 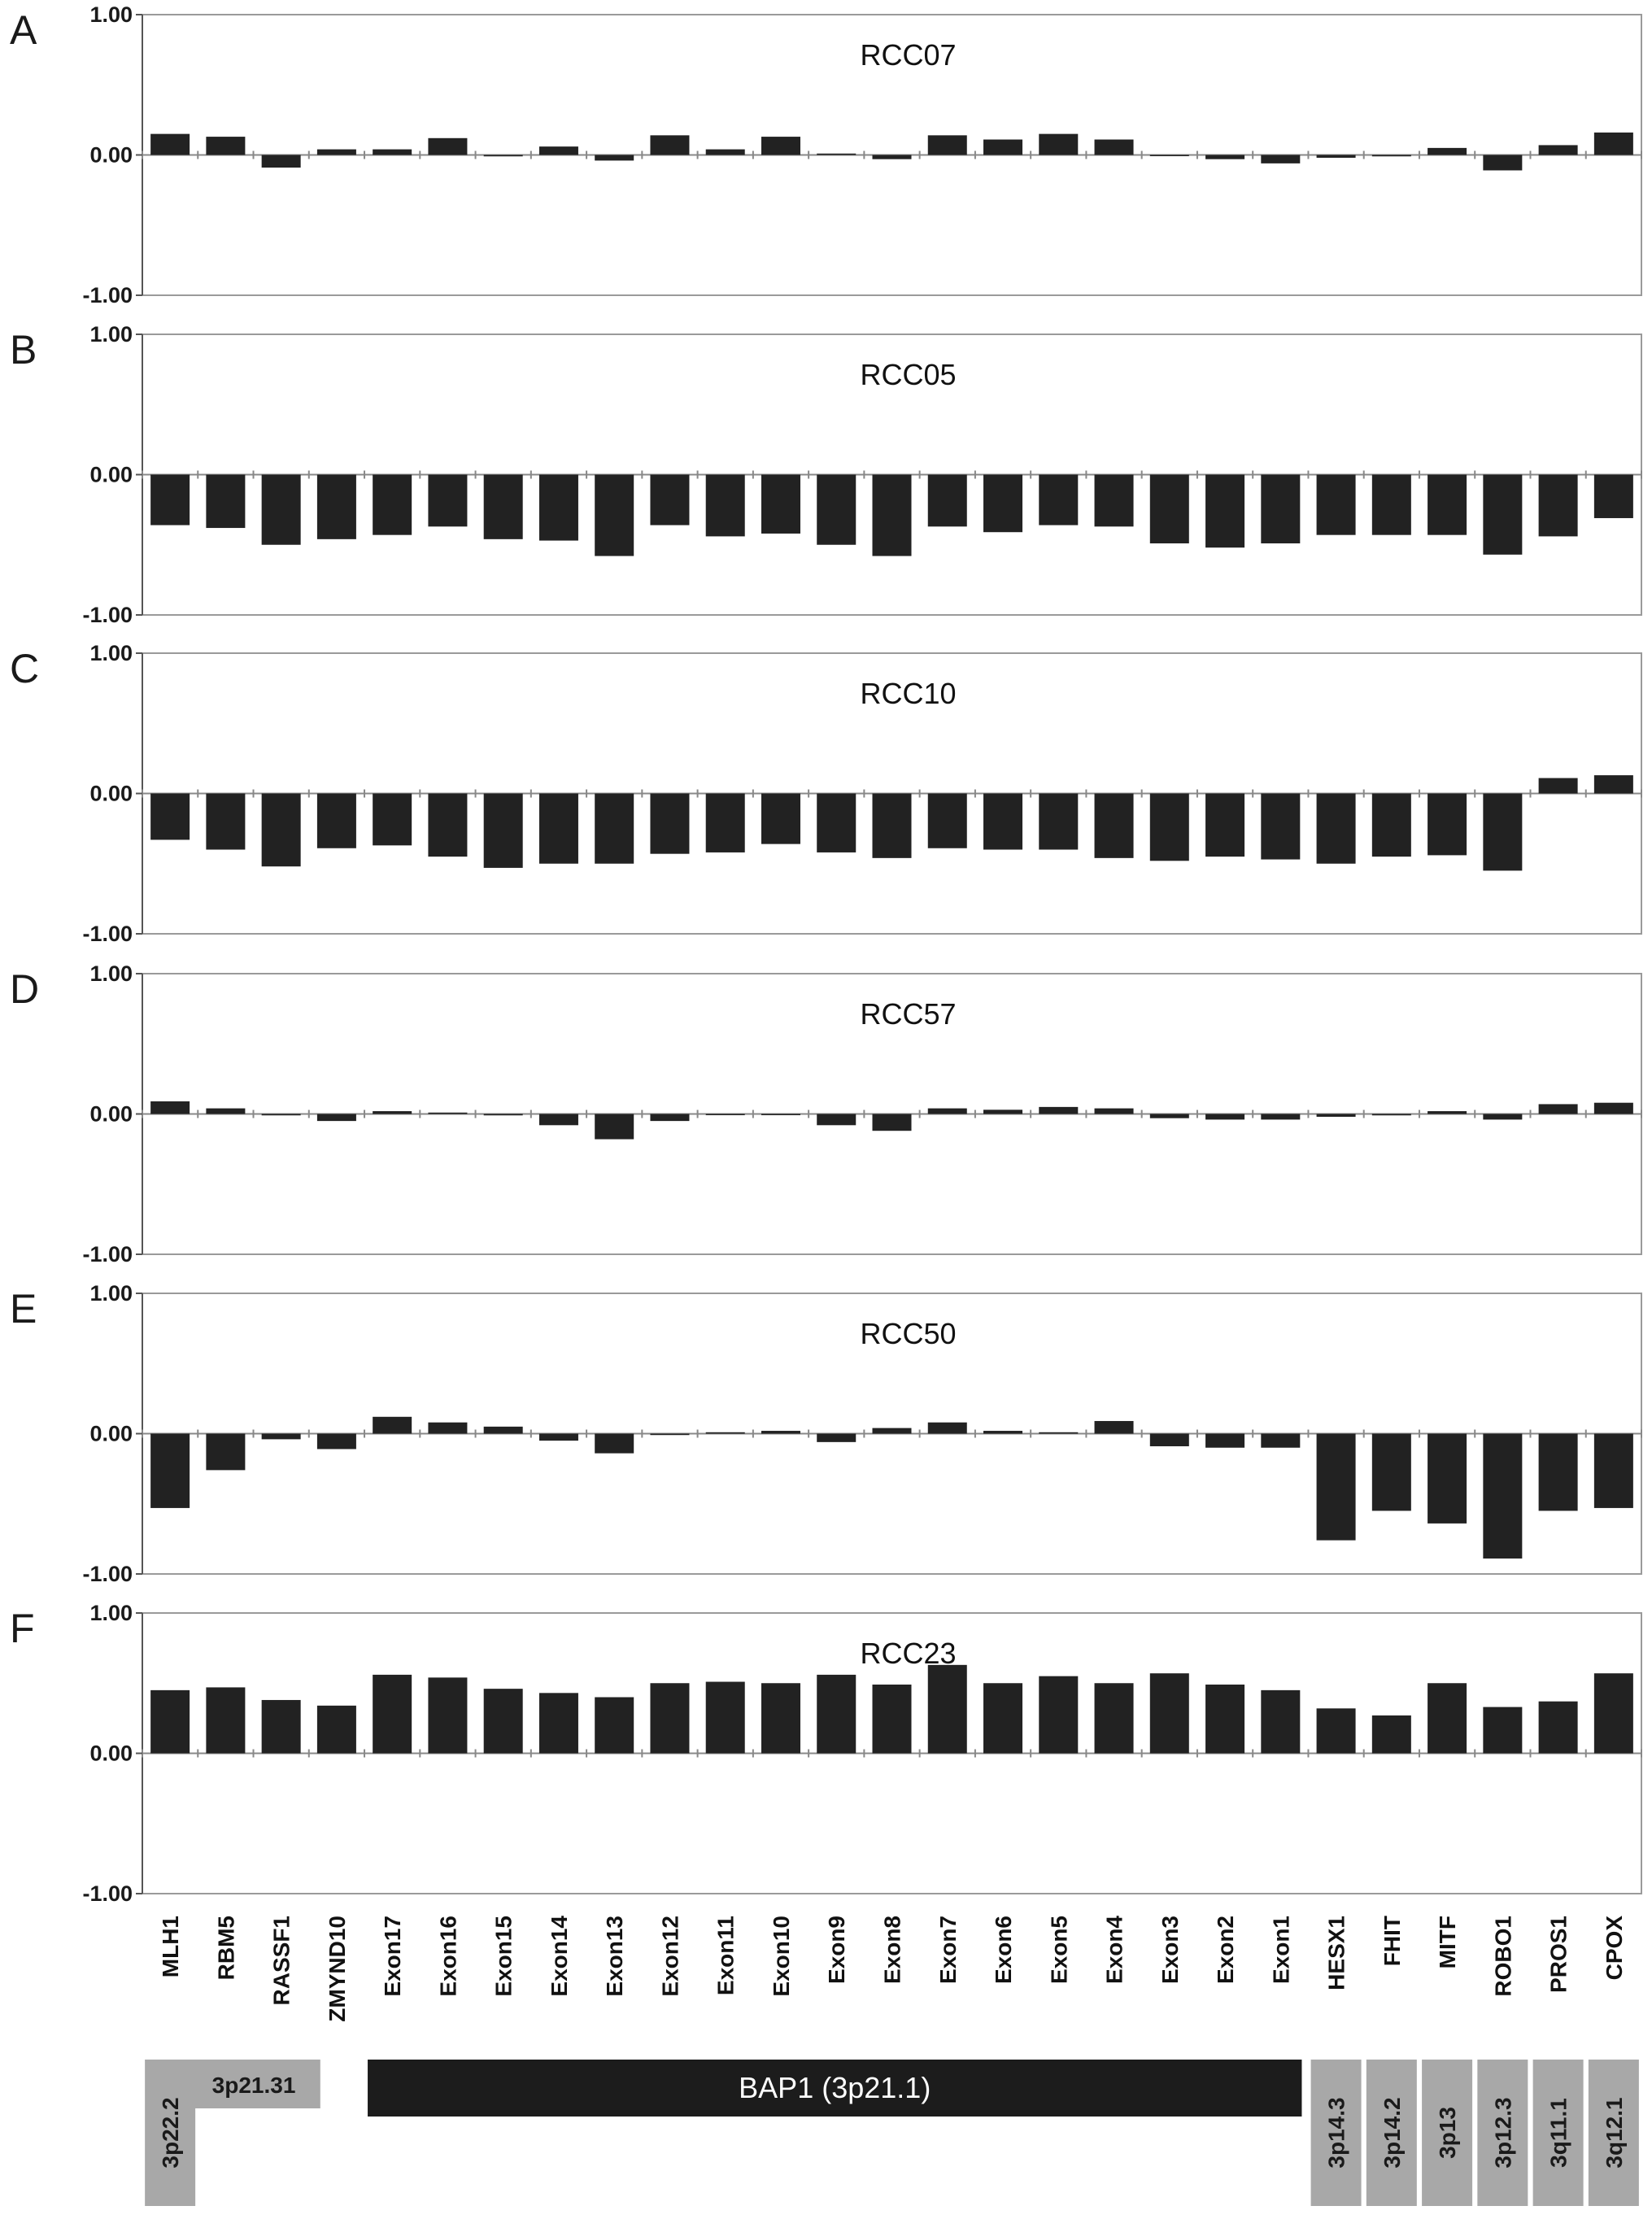 What do you see at coordinates (908, 694) in the screenshot?
I see `panel-title: RCC10` at bounding box center [908, 694].